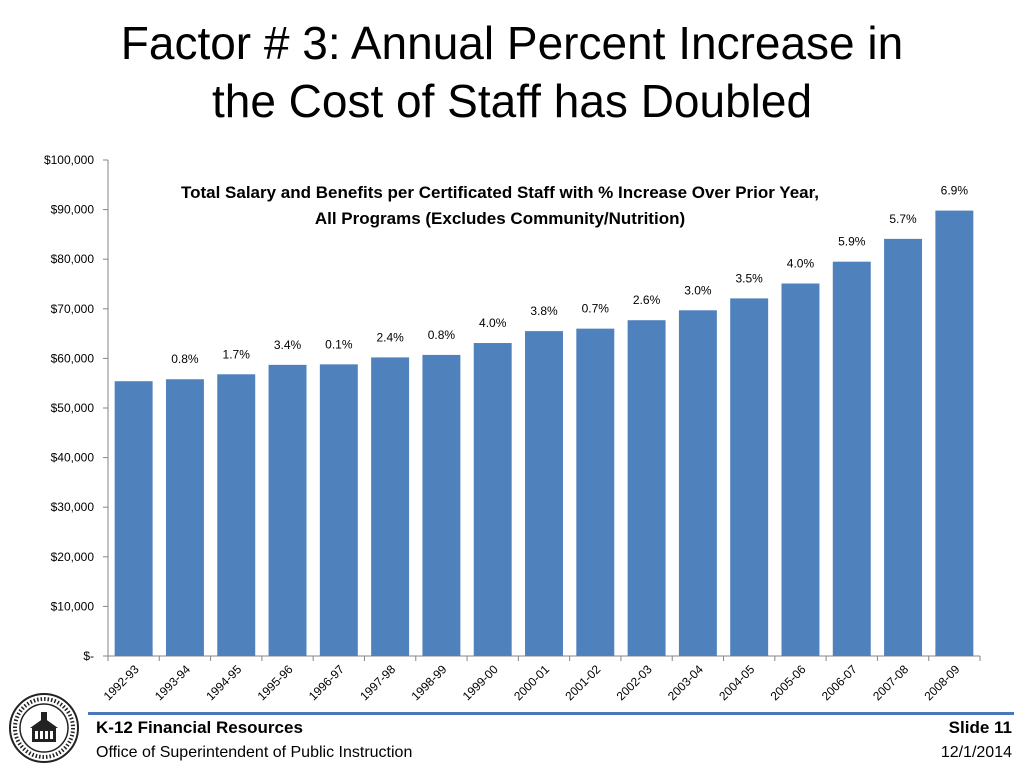 This screenshot has width=1024, height=768. I want to click on x-tick-label: 2007-08, so click(890, 682).